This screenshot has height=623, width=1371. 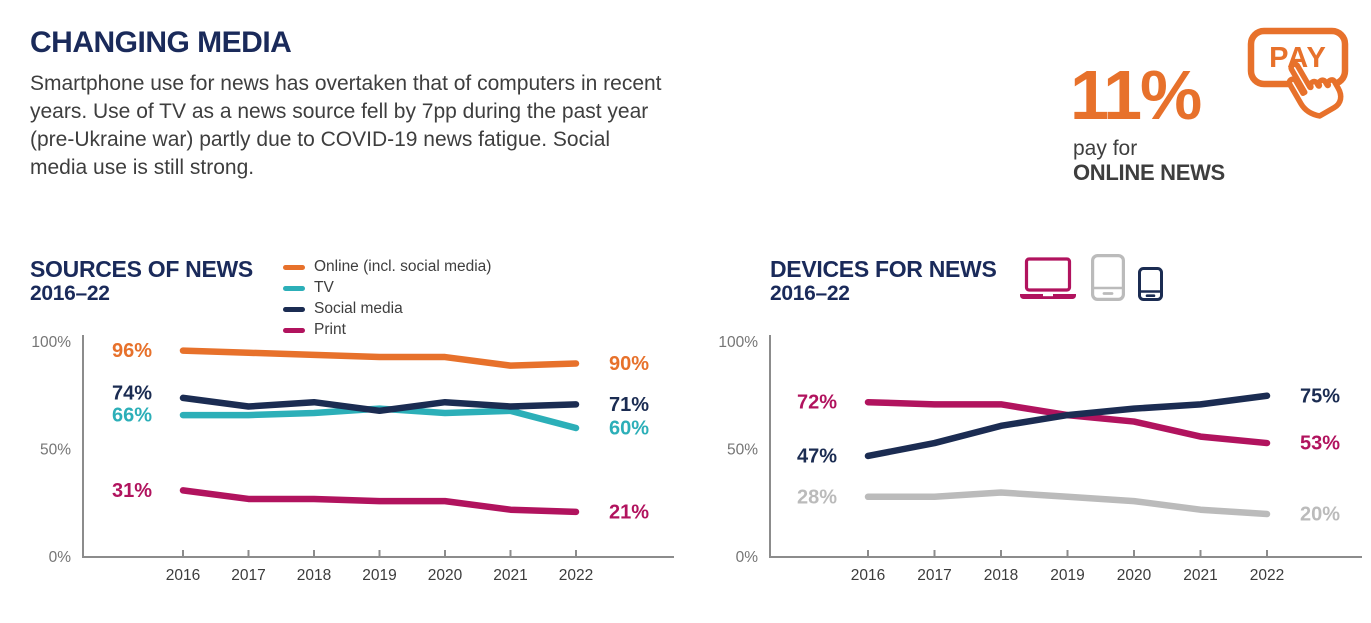 What do you see at coordinates (810, 293) in the screenshot?
I see `devices-chart-subtitle: 2016–22` at bounding box center [810, 293].